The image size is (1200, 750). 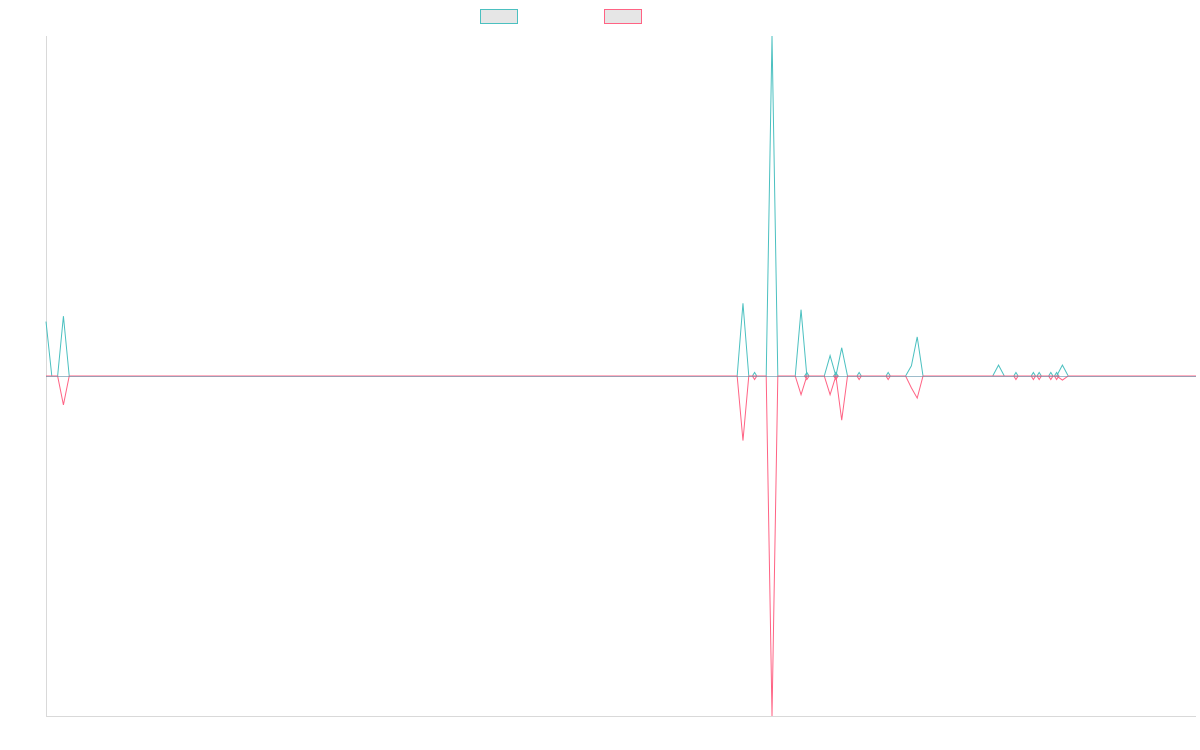 I want to click on legend, so click(x=600, y=18).